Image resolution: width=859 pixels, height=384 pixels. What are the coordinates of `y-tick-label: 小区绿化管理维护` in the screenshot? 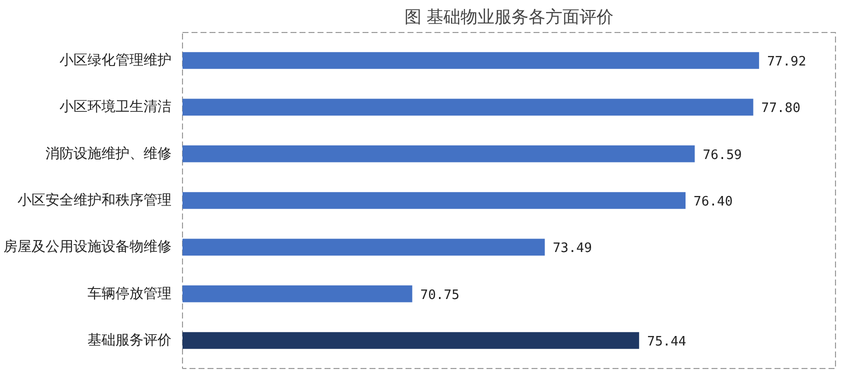 It's located at (116, 60).